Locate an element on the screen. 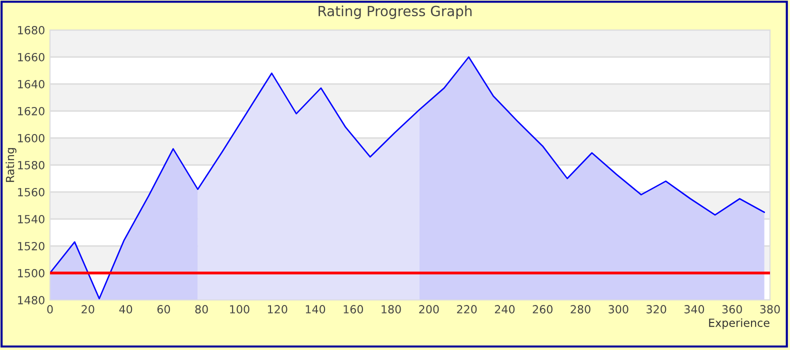  x-tick-label: 160 is located at coordinates (354, 309).